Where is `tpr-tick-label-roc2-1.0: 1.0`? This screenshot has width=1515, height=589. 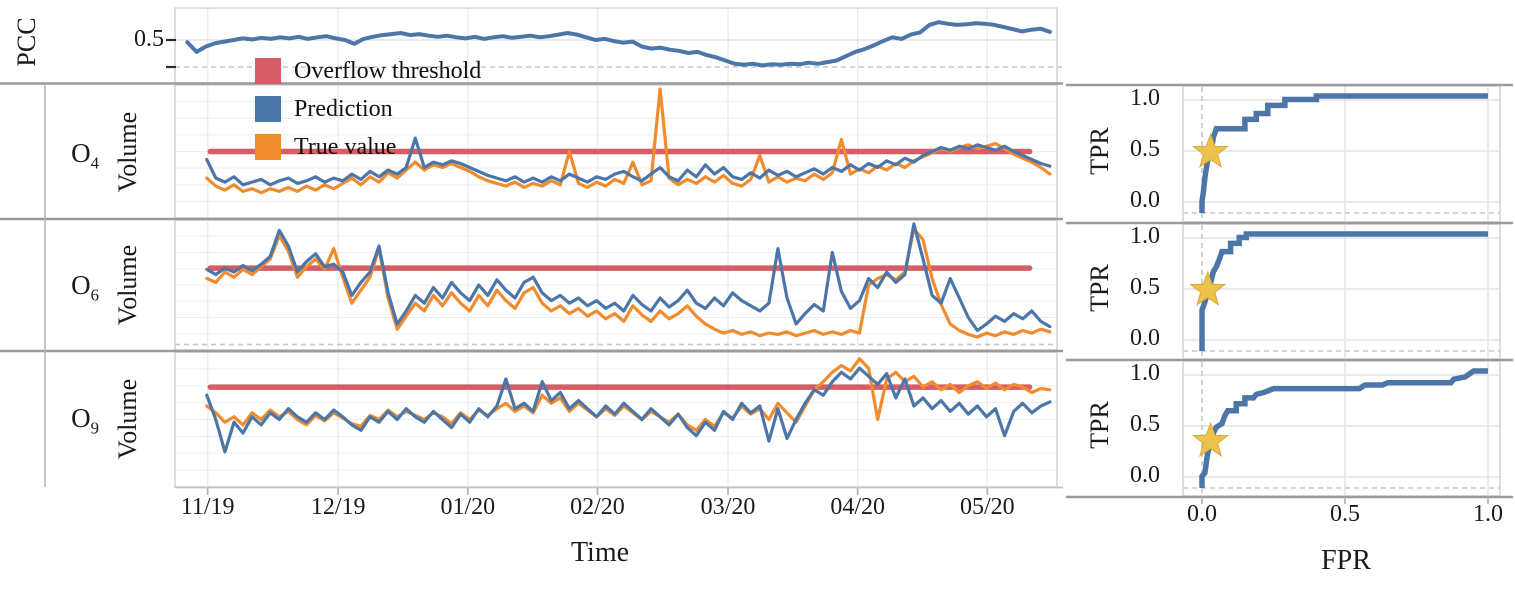 tpr-tick-label-roc2-1.0: 1.0 is located at coordinates (1145, 236).